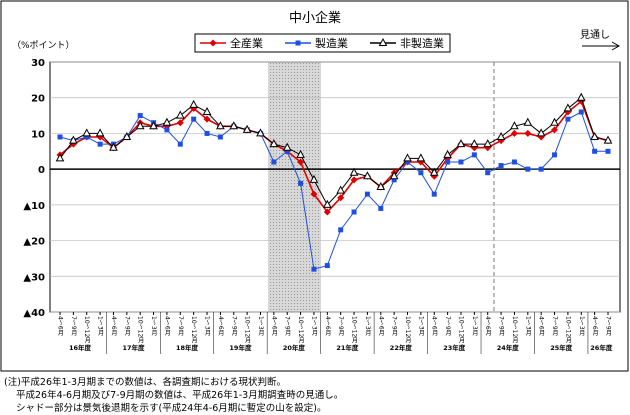 Image resolution: width=630 pixels, height=415 pixels. What do you see at coordinates (616, 46) in the screenshot?
I see `forecast-arrowhead` at bounding box center [616, 46].